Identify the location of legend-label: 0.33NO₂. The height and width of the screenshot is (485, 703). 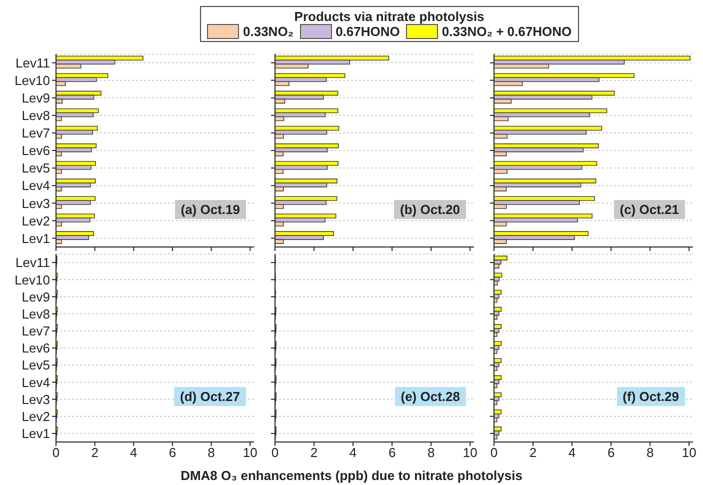
(268, 31).